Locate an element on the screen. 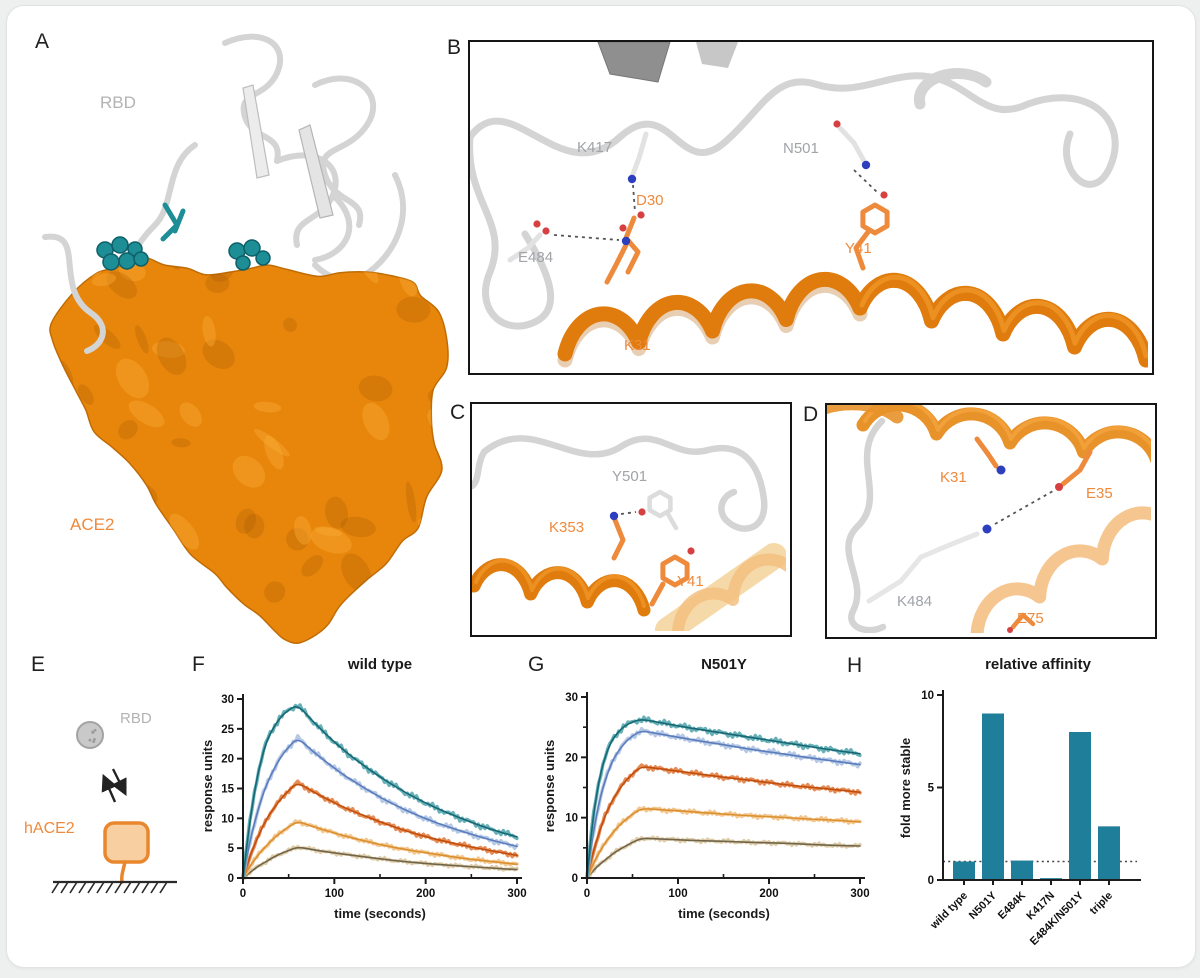 This screenshot has height=978, width=1200. residue-label-d30: D30 is located at coordinates (650, 200).